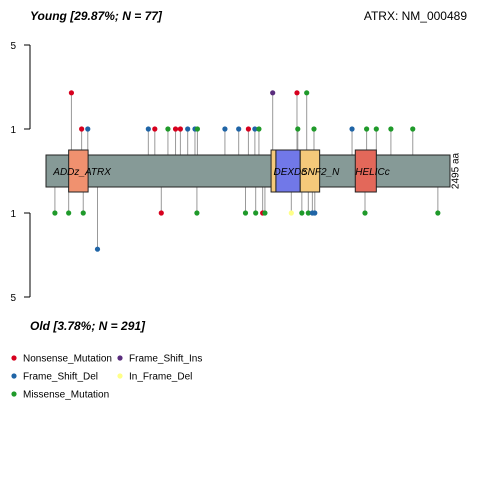 The image size is (480, 480). Describe the element at coordinates (14, 358) in the screenshot. I see `legend-swatch-Nonsense_Mutation` at that location.